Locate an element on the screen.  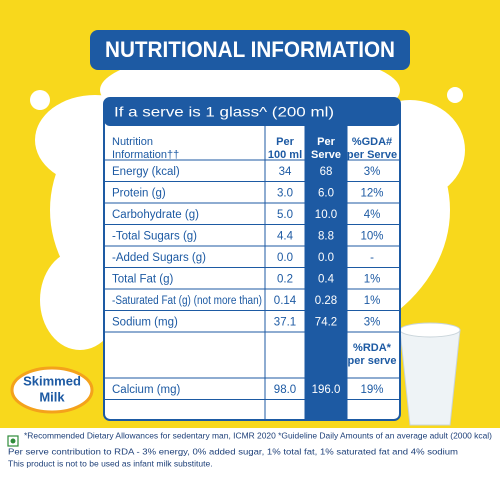
cell-value: 37.1 is located at coordinates (285, 322).